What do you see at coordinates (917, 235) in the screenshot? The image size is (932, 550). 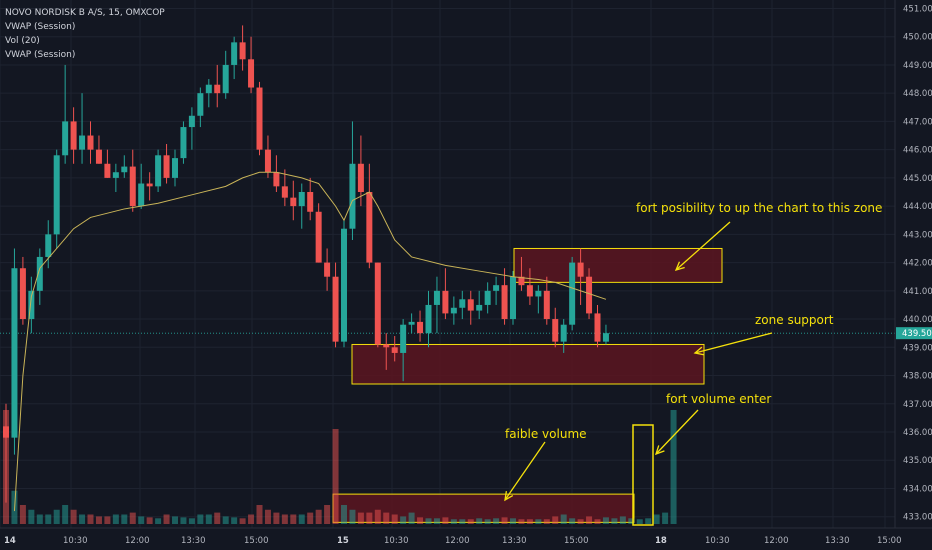 I see `y-tick-label: 443.00` at bounding box center [917, 235].